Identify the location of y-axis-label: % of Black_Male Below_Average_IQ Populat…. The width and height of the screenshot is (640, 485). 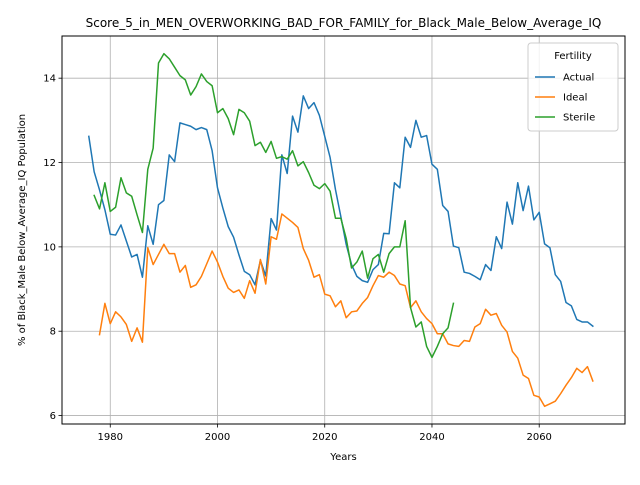
(22, 230).